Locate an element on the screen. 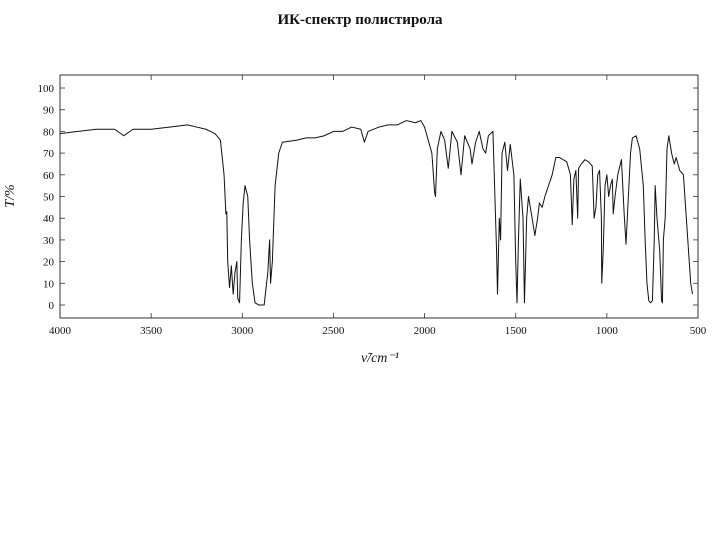 This screenshot has width=720, height=540. x-tick-label: 500 is located at coordinates (698, 331).